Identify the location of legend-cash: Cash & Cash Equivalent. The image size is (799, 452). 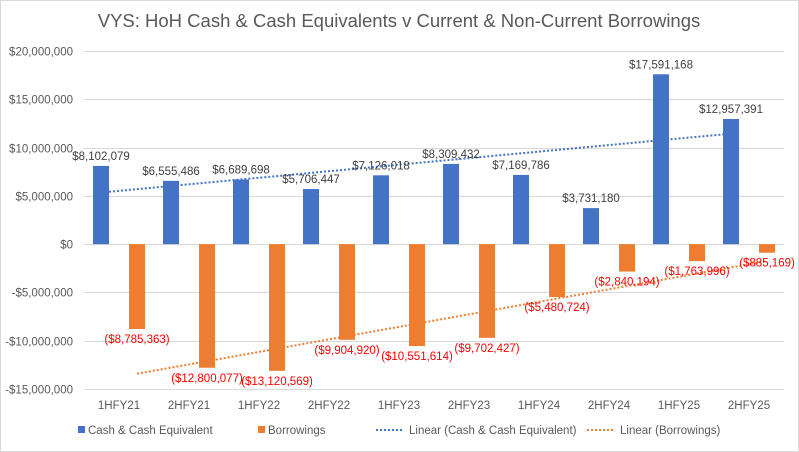
(145, 431).